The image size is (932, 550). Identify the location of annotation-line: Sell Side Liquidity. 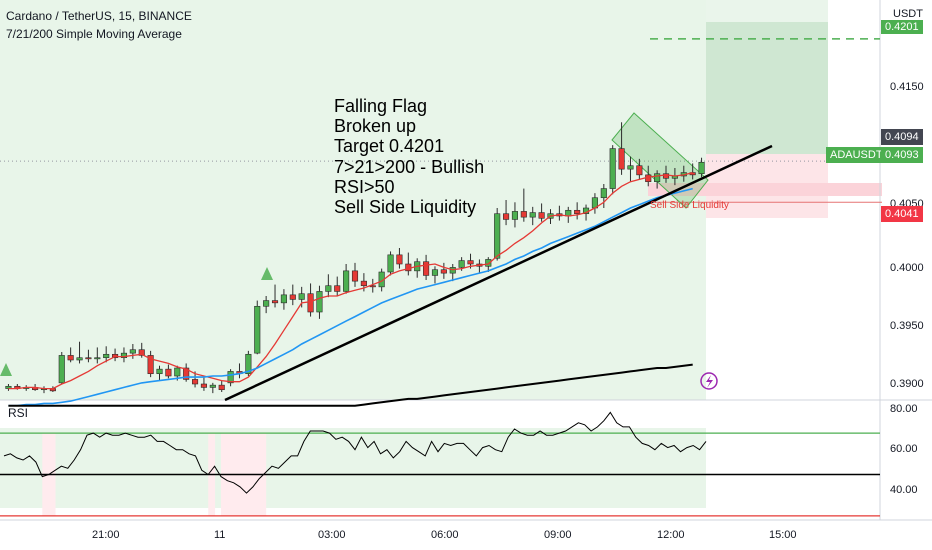
(405, 207).